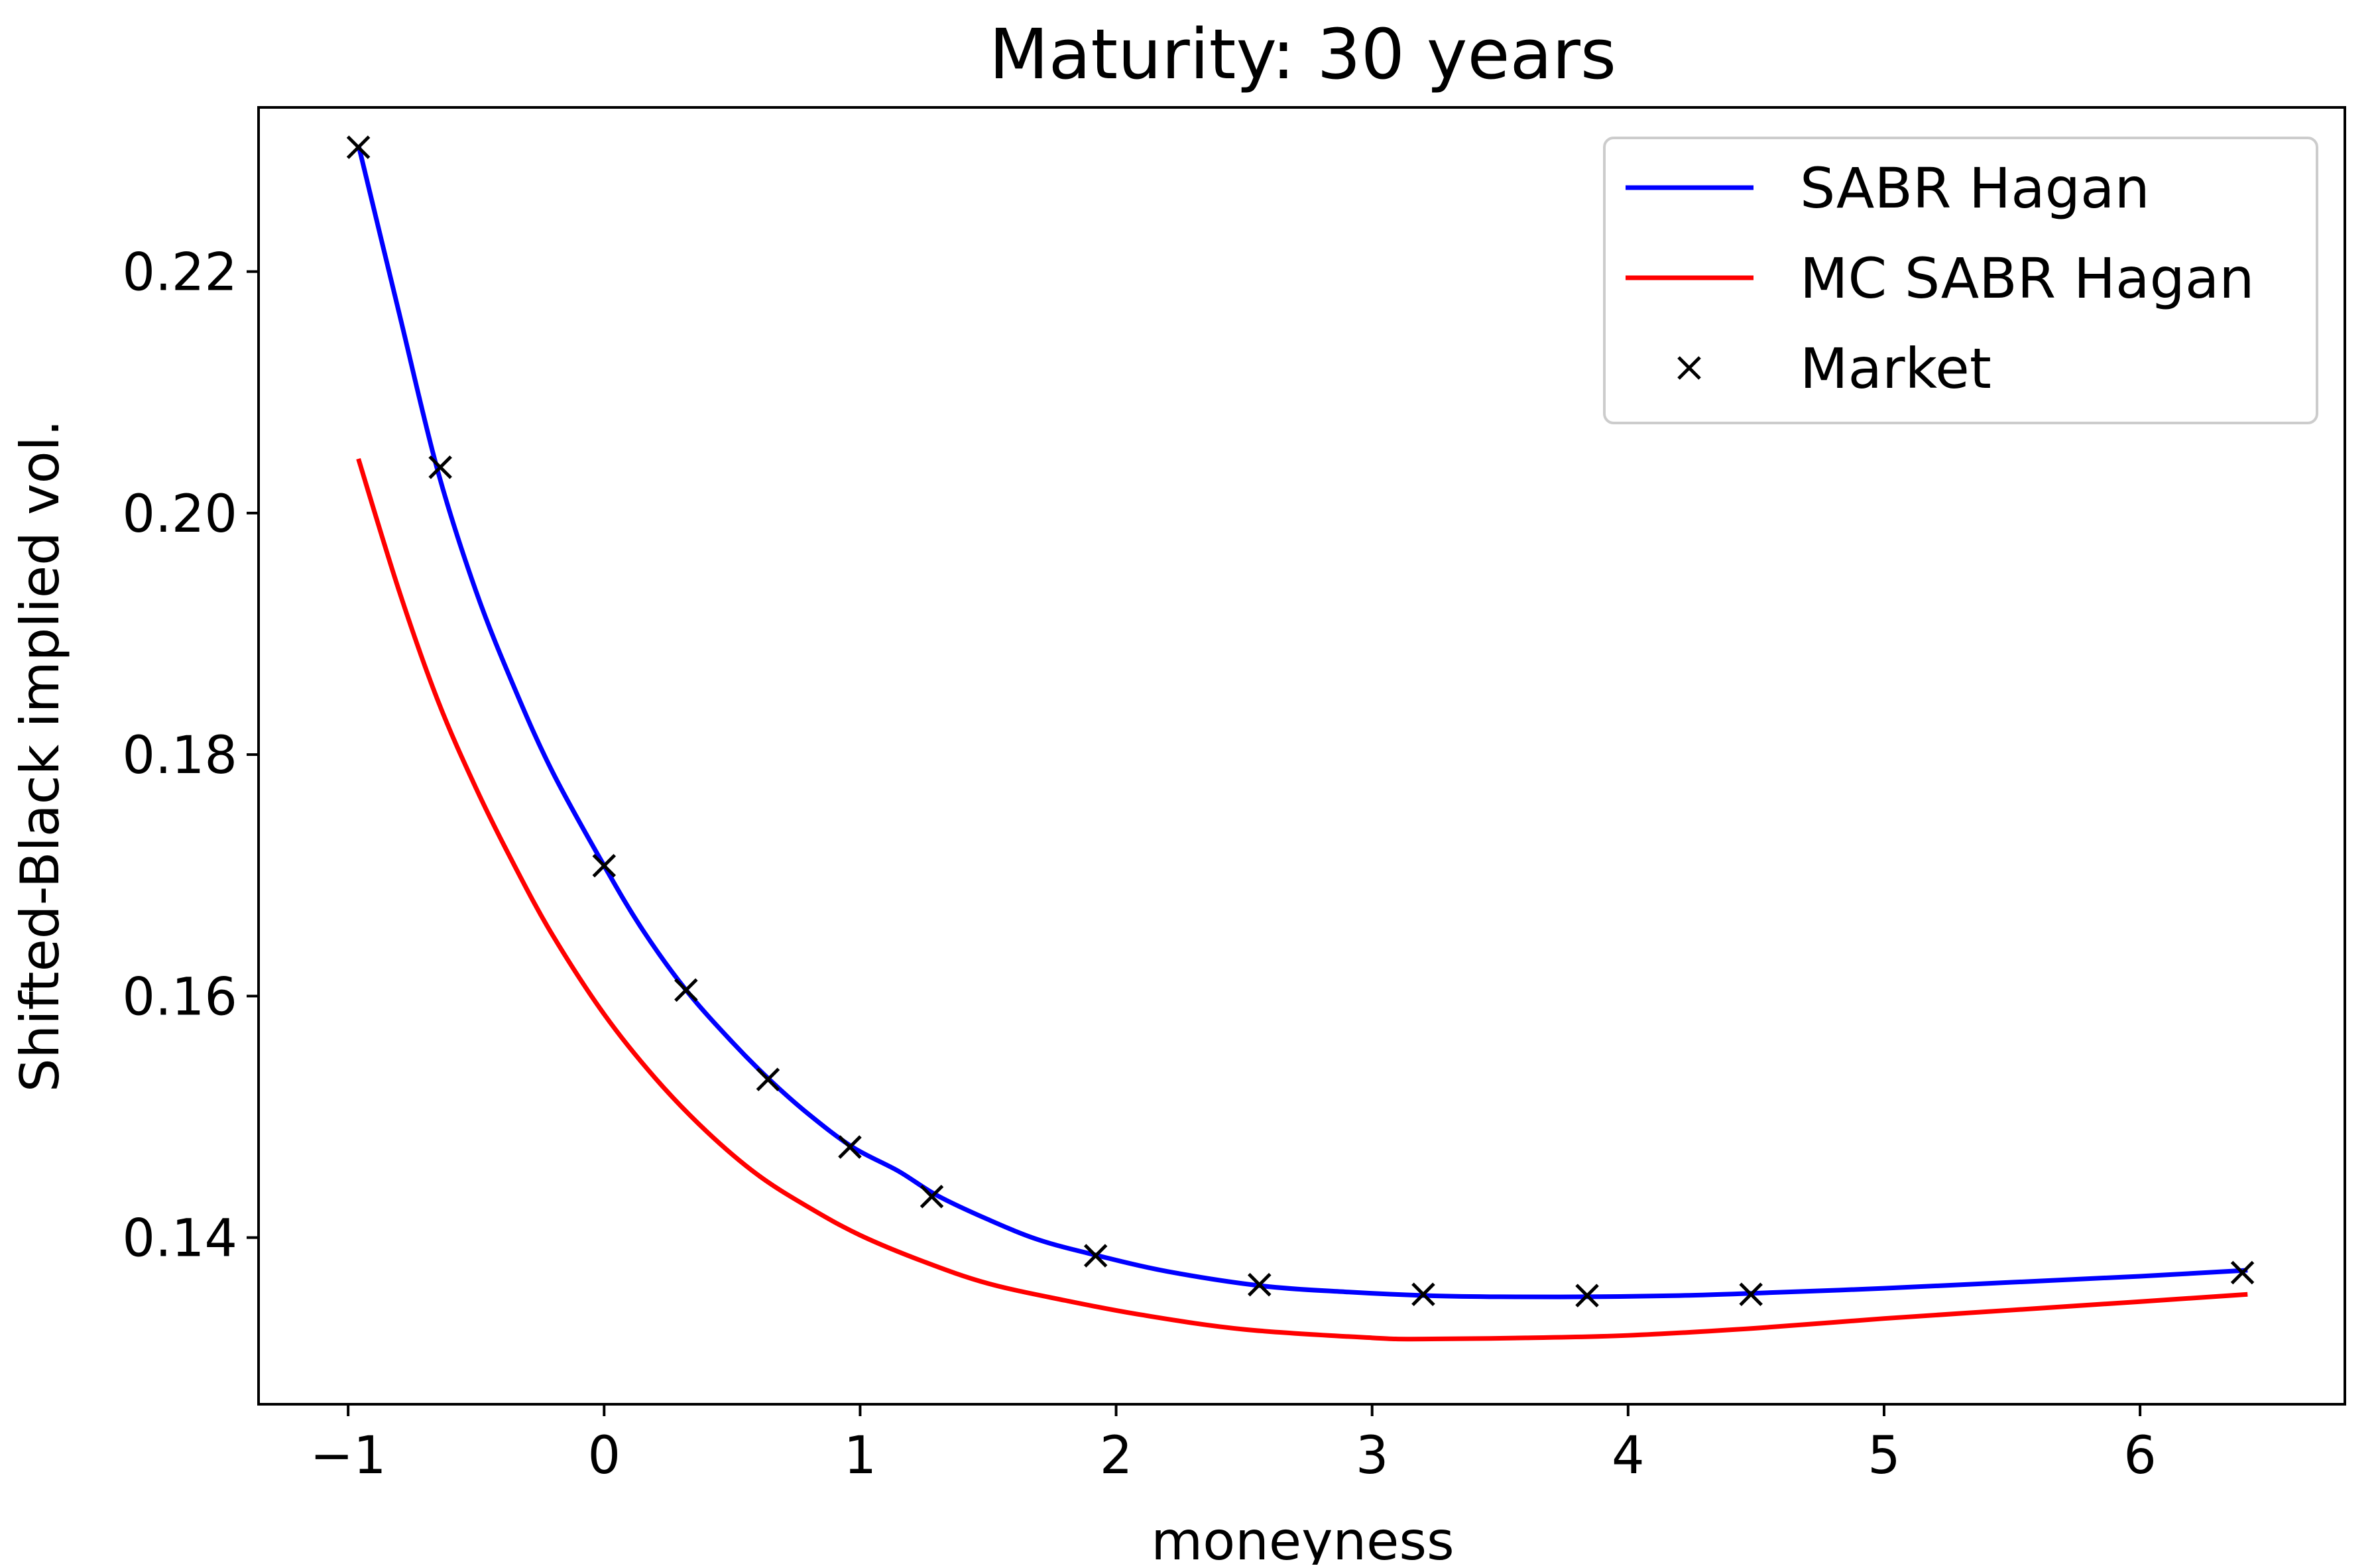 This screenshot has width=2378, height=1568. What do you see at coordinates (604, 1456) in the screenshot?
I see `x-tick-label: 0` at bounding box center [604, 1456].